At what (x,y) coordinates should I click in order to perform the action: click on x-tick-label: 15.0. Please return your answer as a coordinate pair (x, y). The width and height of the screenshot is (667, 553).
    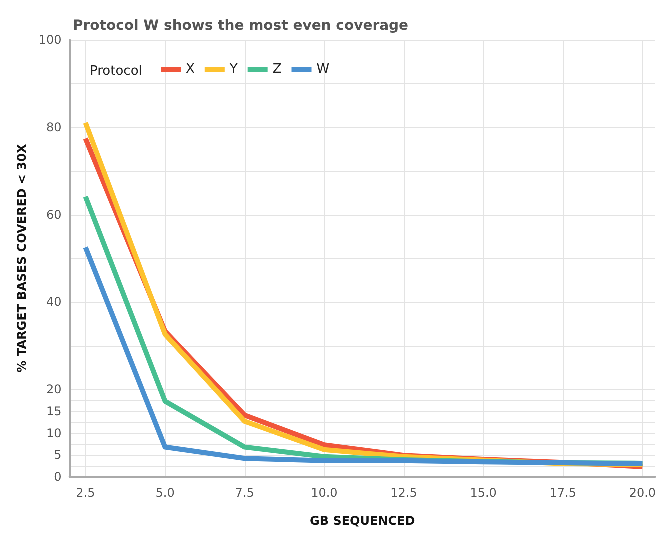
    Looking at the image, I should click on (483, 493).